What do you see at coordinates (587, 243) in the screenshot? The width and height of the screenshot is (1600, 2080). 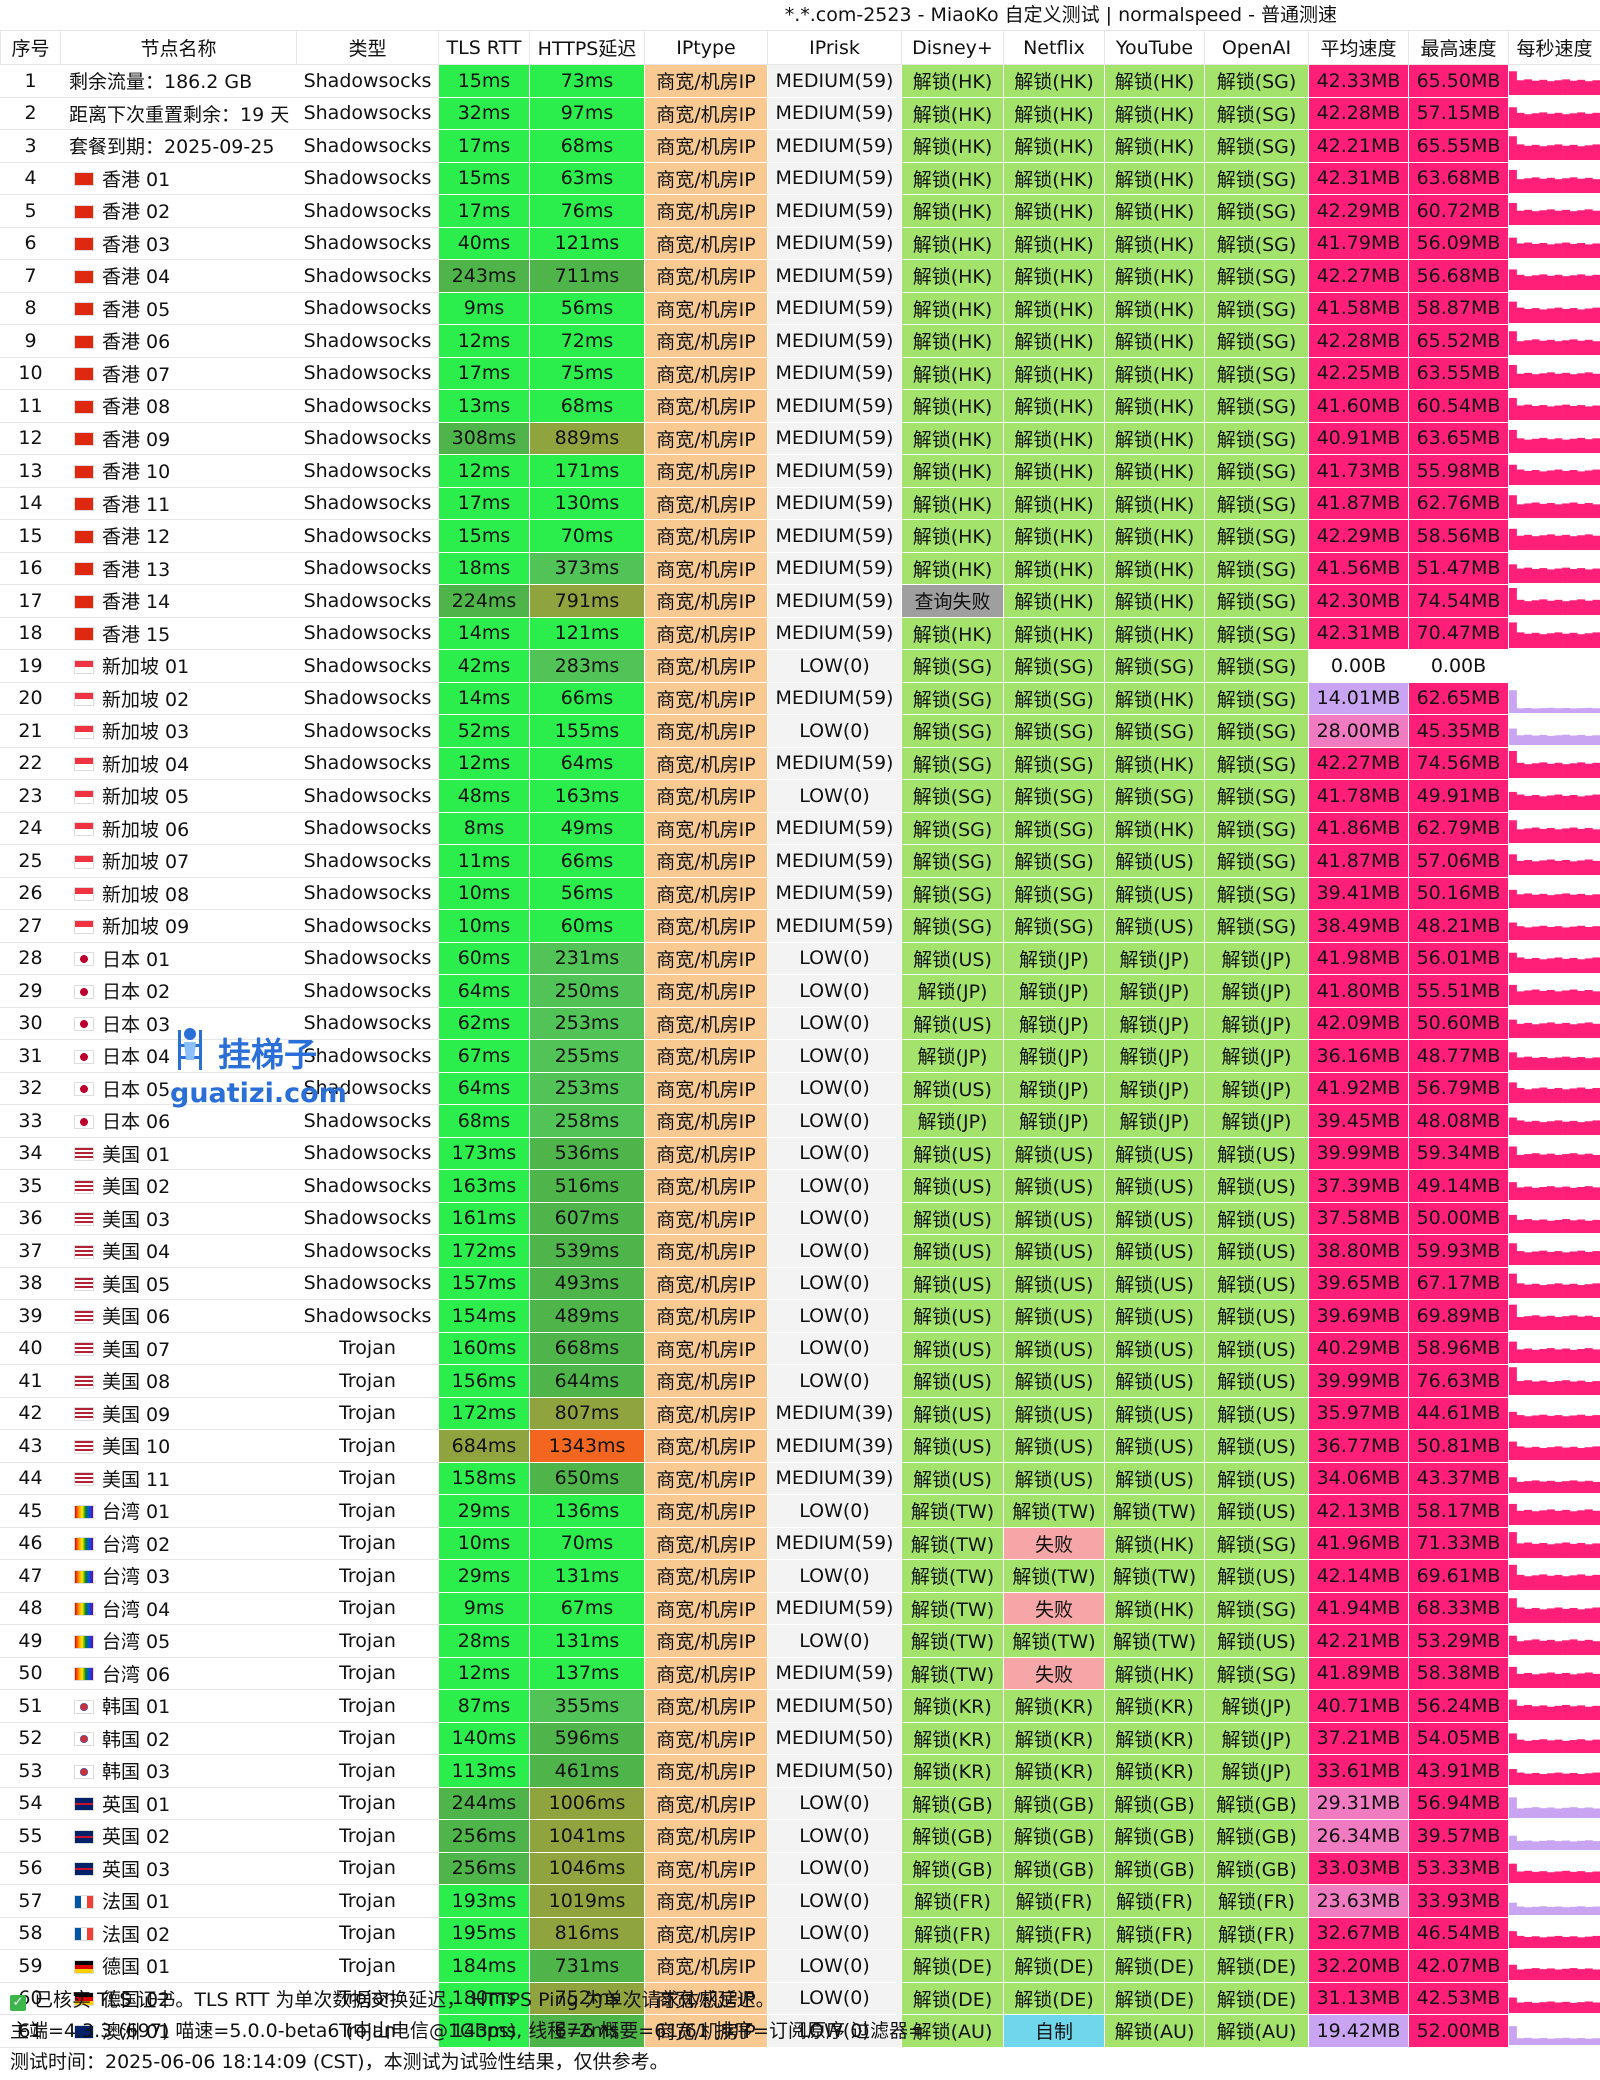 I see `cell-https-latency: 121ms` at bounding box center [587, 243].